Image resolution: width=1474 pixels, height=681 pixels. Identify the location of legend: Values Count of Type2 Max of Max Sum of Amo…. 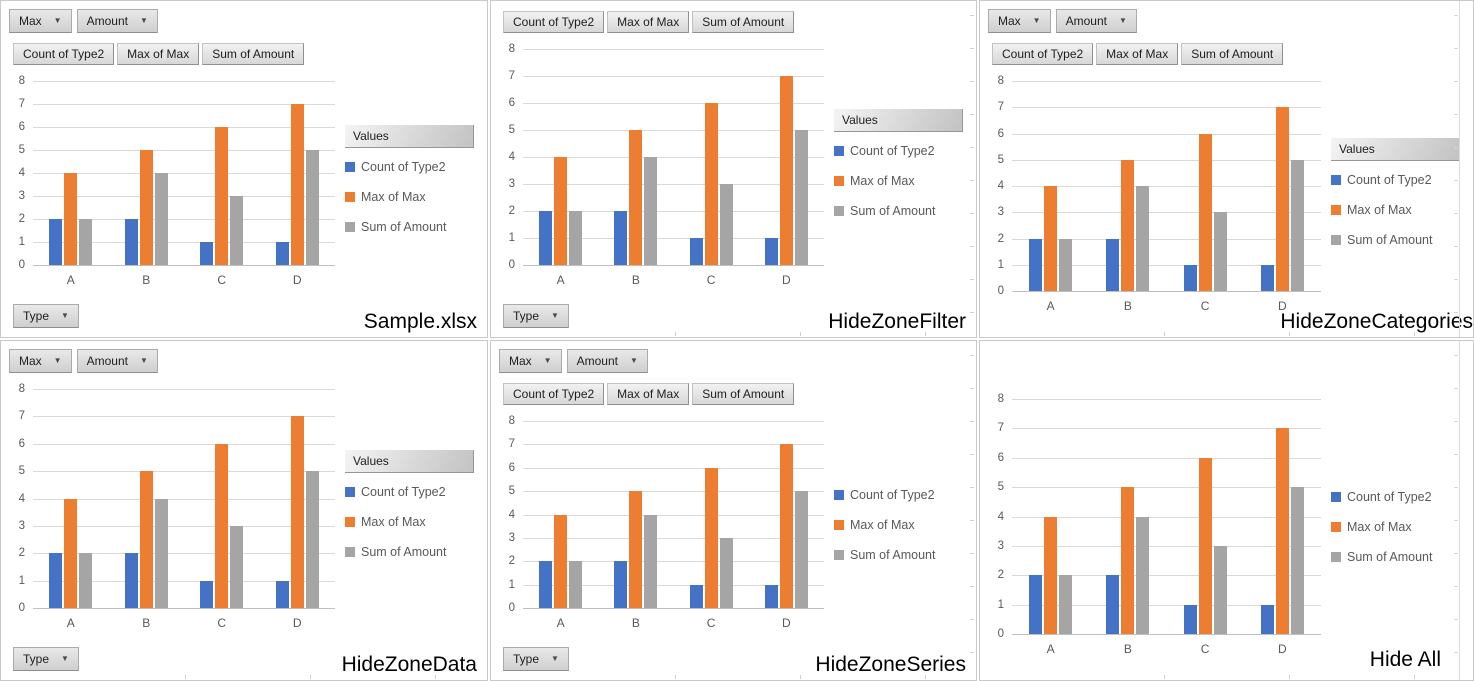
(1402, 196).